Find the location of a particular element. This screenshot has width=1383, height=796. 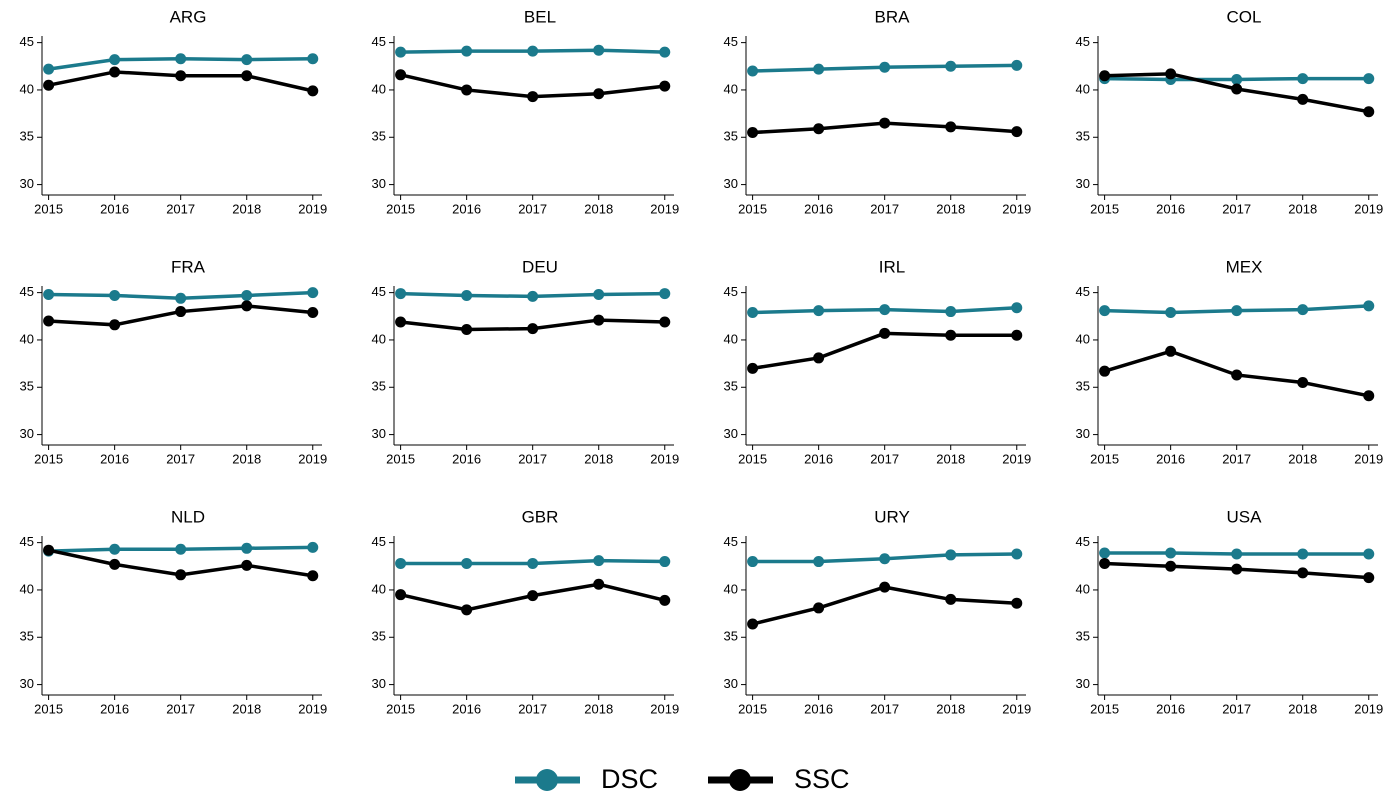

legend-marker is located at coordinates (547, 780).